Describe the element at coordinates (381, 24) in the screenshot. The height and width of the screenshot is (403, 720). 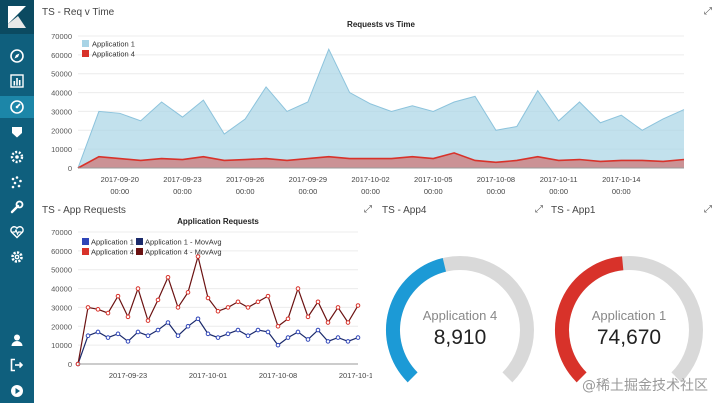
I see `chart1-title: Requests vs Time` at that location.